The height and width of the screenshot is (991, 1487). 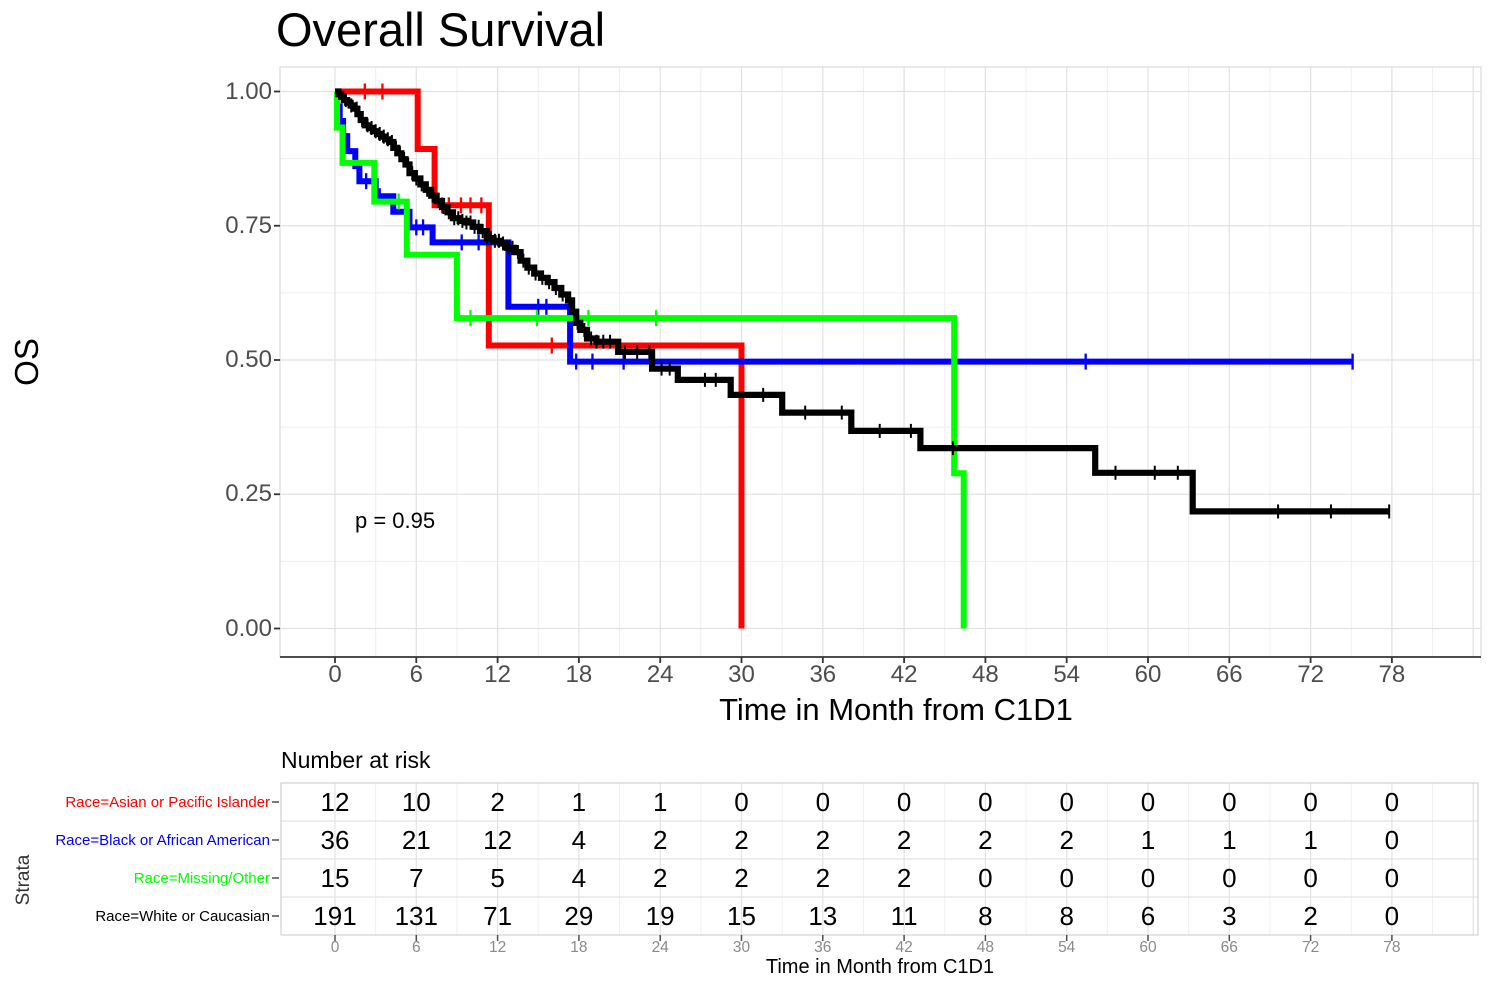 I want to click on y-tick-label: 0.75, so click(x=248, y=225).